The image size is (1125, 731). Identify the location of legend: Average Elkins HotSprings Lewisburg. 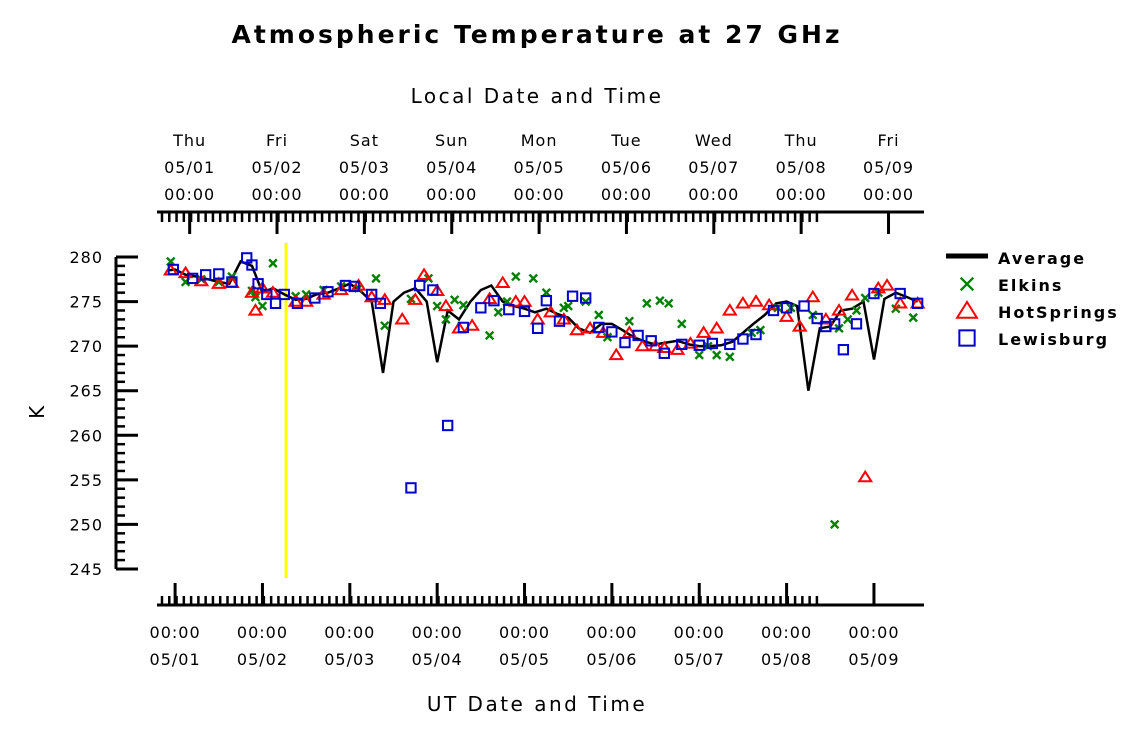
(1032, 299).